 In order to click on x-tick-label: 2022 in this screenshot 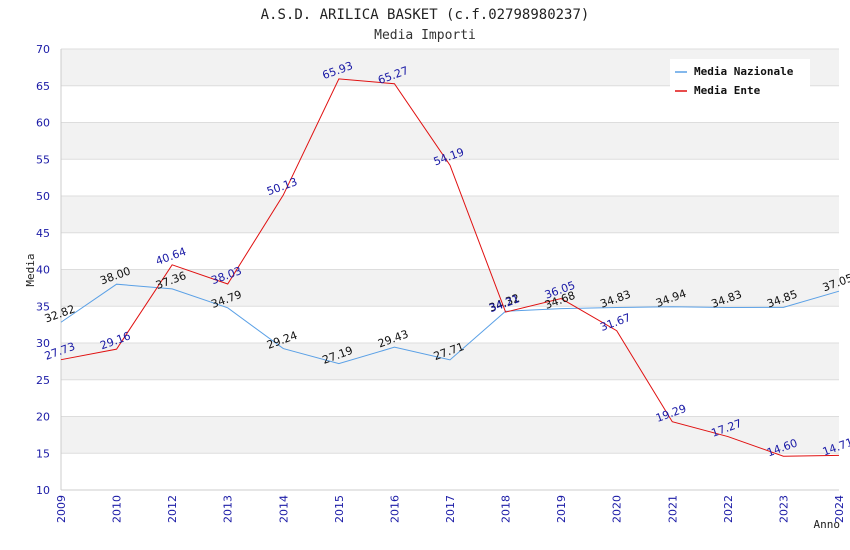, I will do `click(728, 509)`.